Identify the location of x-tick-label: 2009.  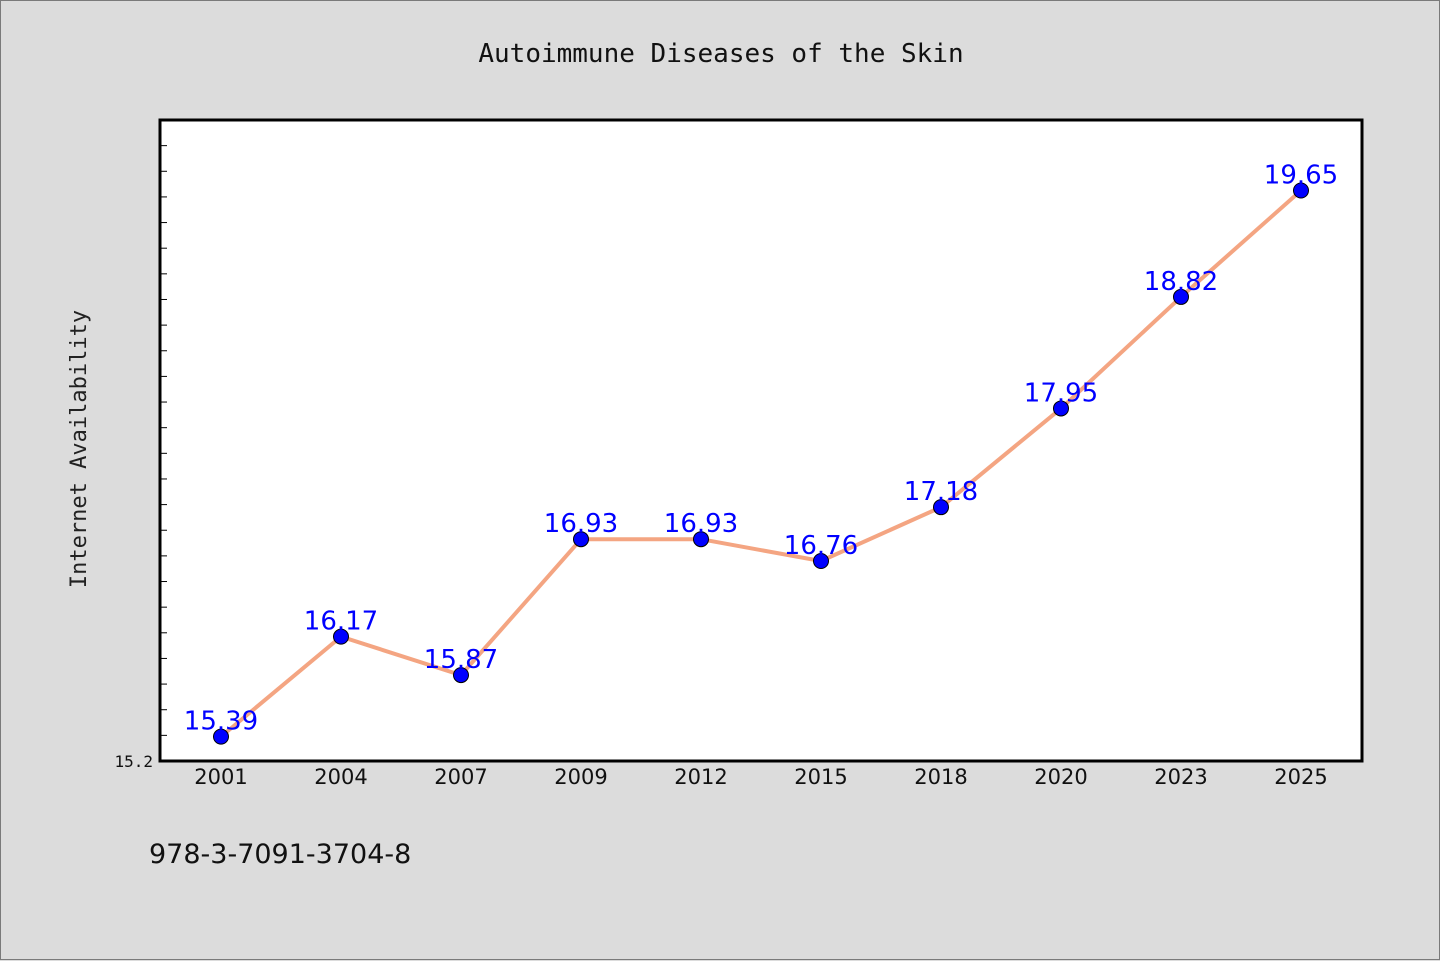
(580, 777).